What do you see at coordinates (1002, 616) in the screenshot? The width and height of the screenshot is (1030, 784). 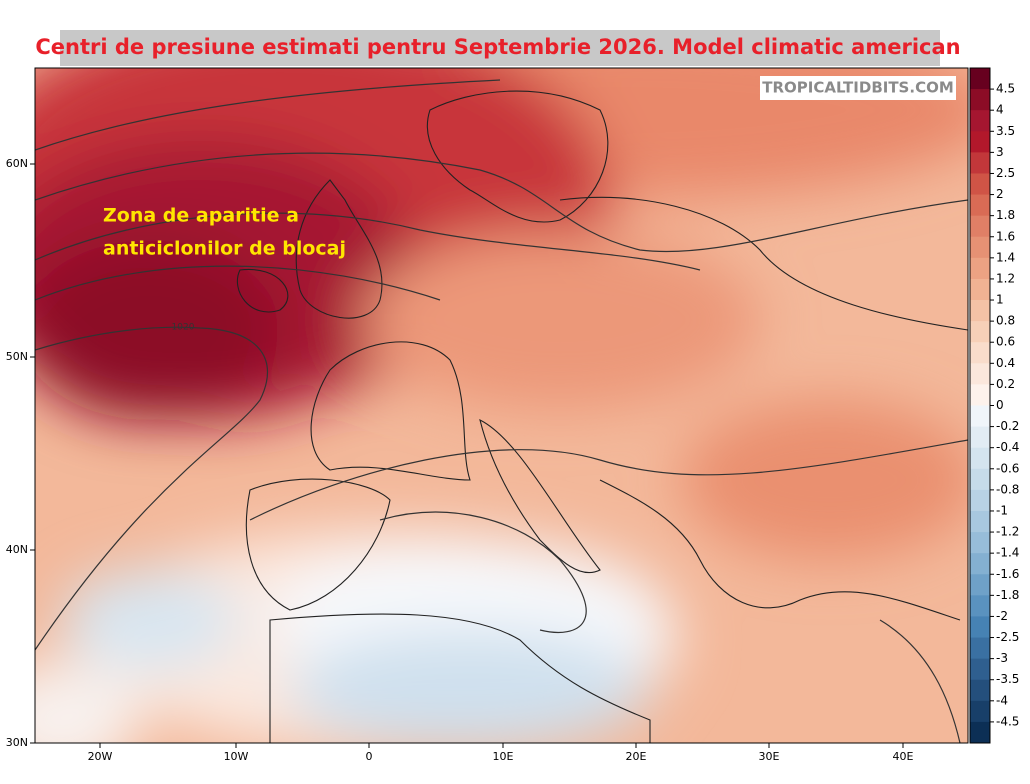 I see `colorbar-label: -2` at bounding box center [1002, 616].